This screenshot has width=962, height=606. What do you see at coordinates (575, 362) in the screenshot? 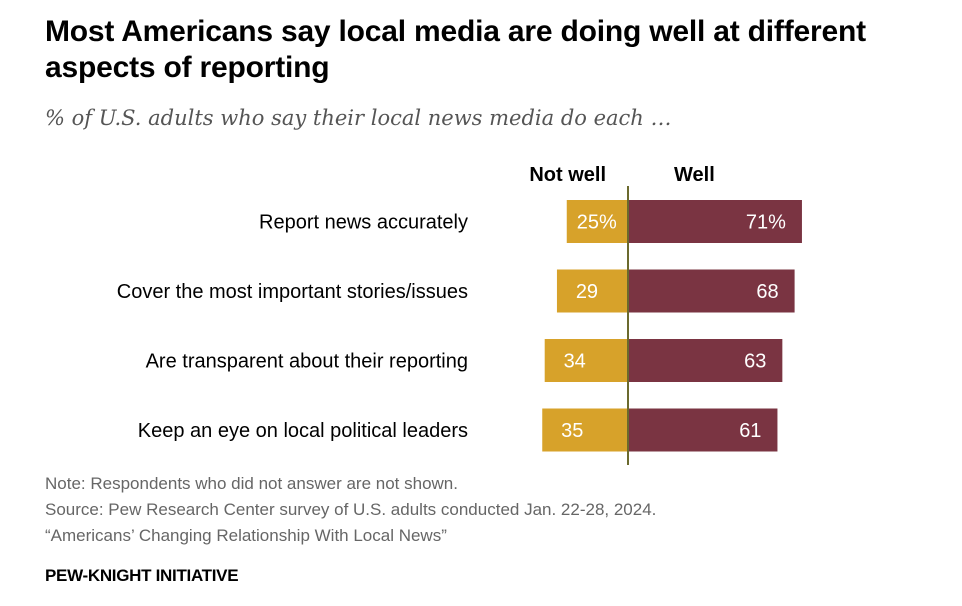
I see `data-label-not-well: 34` at bounding box center [575, 362].